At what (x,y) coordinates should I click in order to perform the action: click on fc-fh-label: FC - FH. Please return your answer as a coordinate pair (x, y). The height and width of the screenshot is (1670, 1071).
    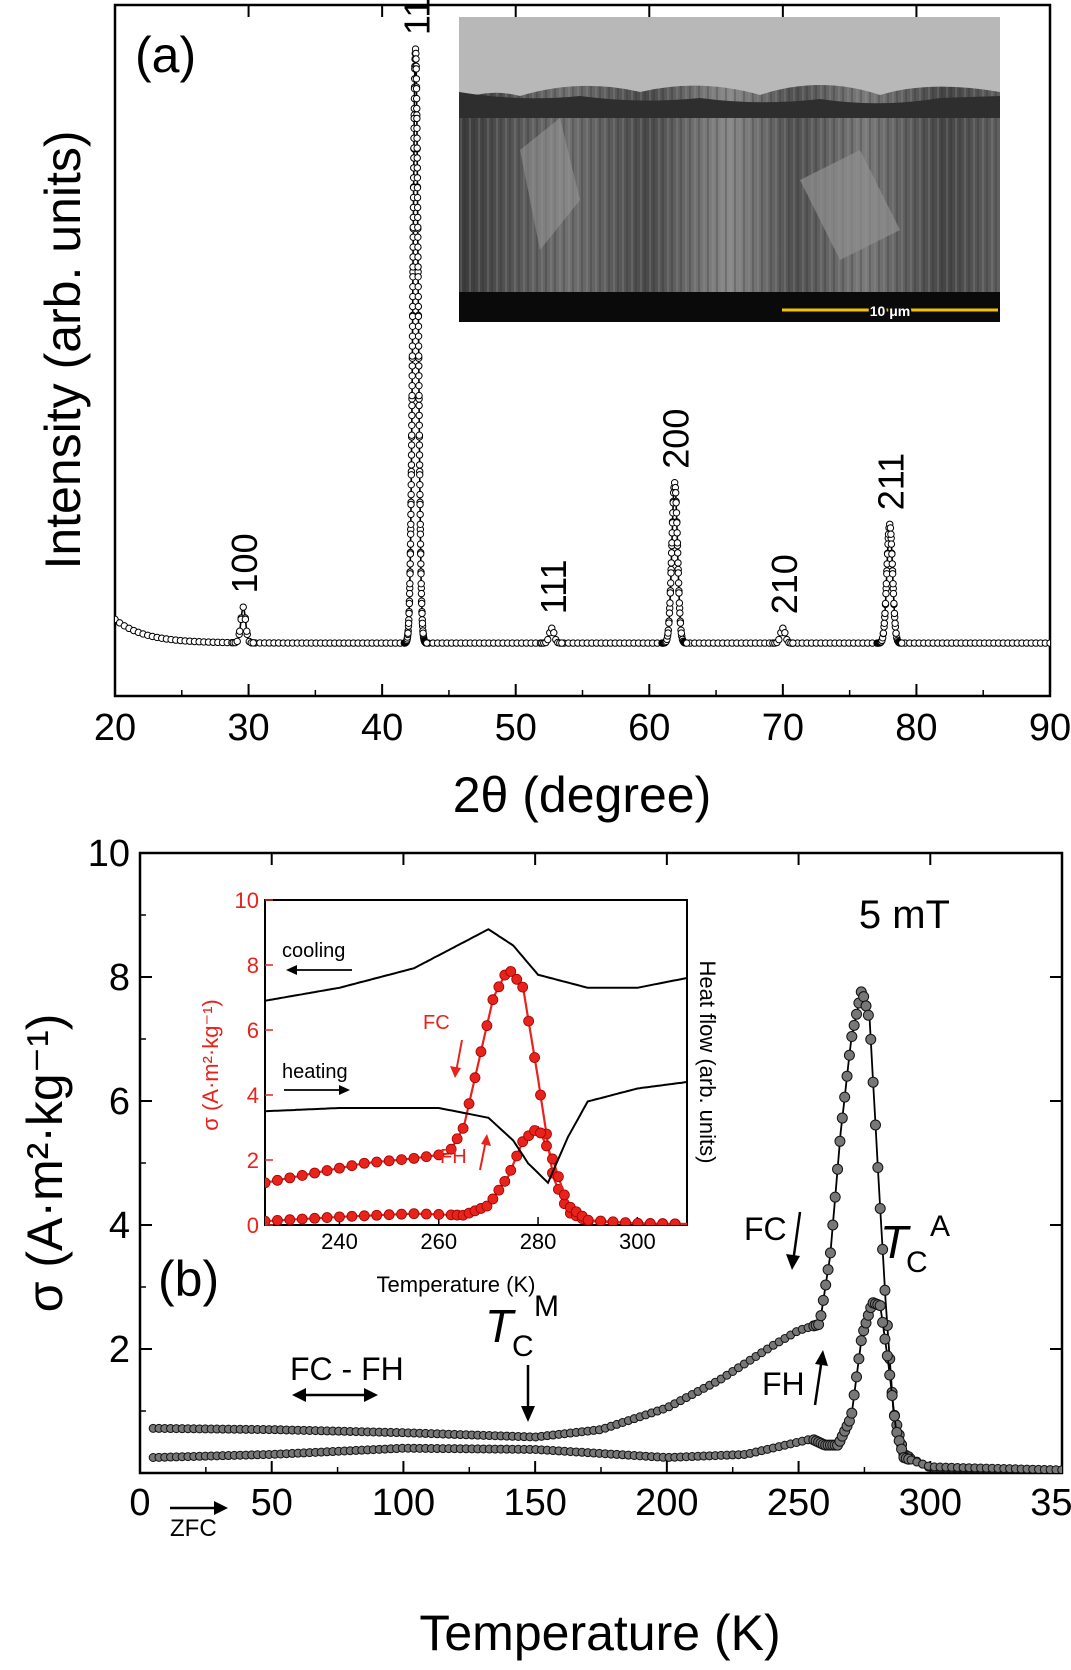
    Looking at the image, I should click on (347, 1369).